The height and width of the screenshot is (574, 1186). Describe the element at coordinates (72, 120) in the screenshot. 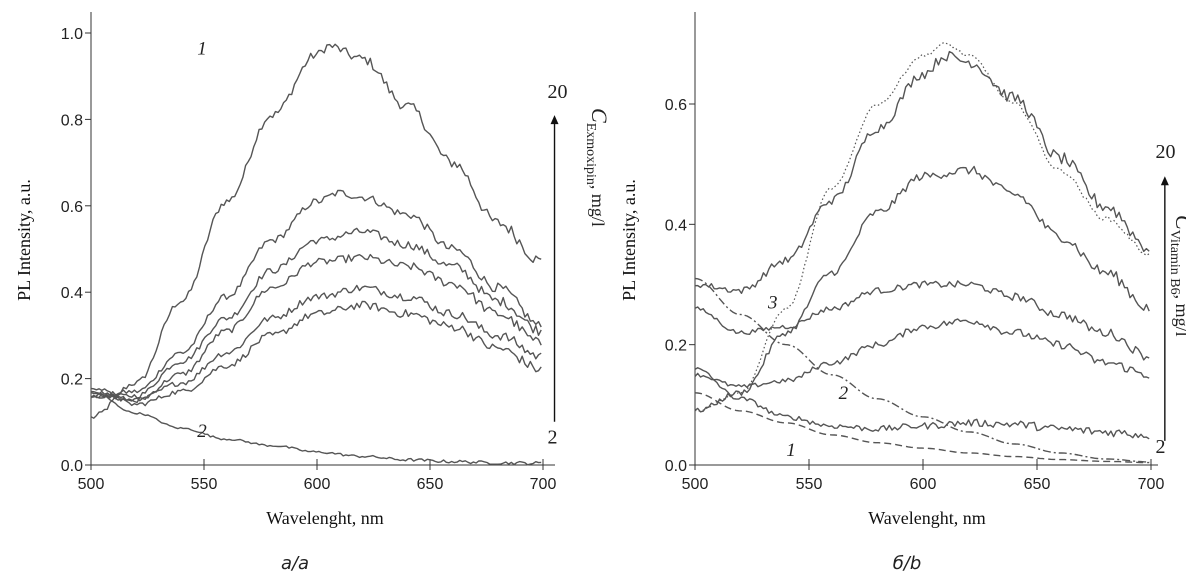

I see `y-tick-label: 0.8` at that location.